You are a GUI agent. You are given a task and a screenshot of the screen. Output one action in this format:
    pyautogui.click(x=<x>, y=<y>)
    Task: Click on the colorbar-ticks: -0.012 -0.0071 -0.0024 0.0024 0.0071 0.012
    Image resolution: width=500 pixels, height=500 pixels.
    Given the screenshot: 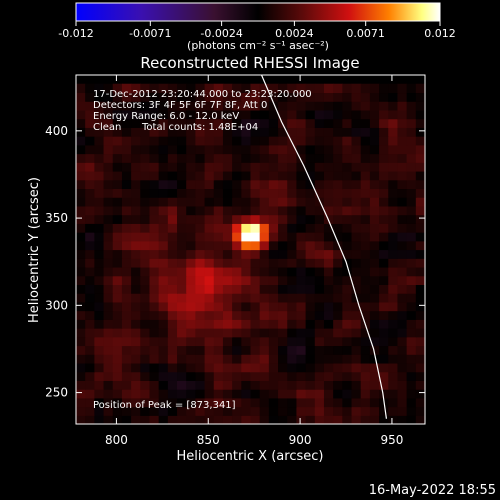 What is the action you would take?
    pyautogui.click(x=257, y=30)
    